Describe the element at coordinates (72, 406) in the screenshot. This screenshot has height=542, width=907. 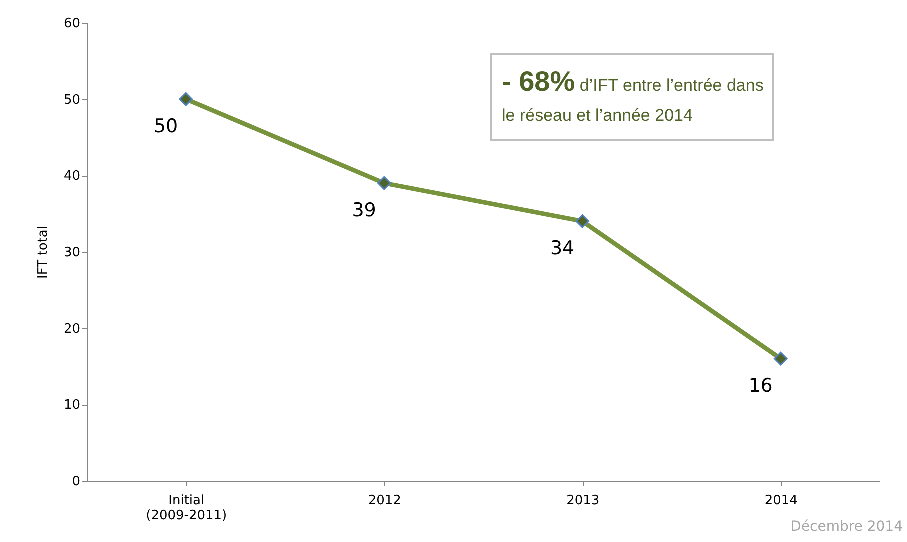
I see `y-tick-label: 10` at that location.